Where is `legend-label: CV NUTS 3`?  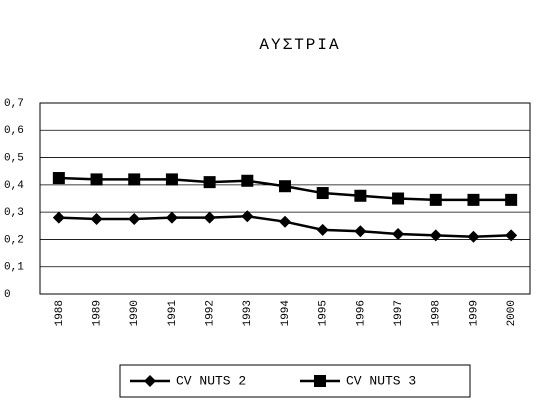
legend-label: CV NUTS 3 is located at coordinates (381, 380).